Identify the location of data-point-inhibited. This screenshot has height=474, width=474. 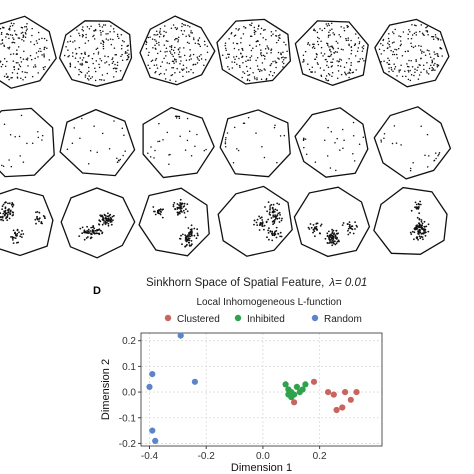
(285, 384).